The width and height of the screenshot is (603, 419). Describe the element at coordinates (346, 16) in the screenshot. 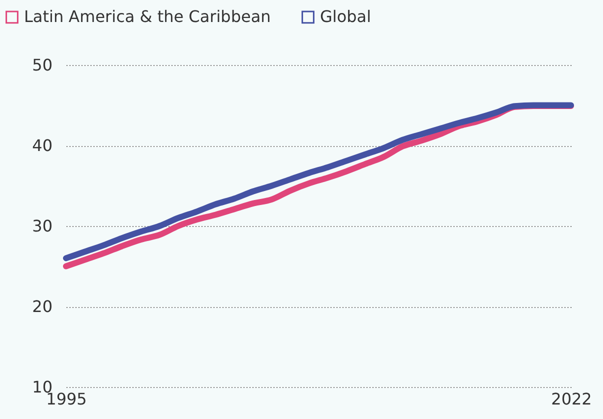

I see `legend-label: Global` at that location.